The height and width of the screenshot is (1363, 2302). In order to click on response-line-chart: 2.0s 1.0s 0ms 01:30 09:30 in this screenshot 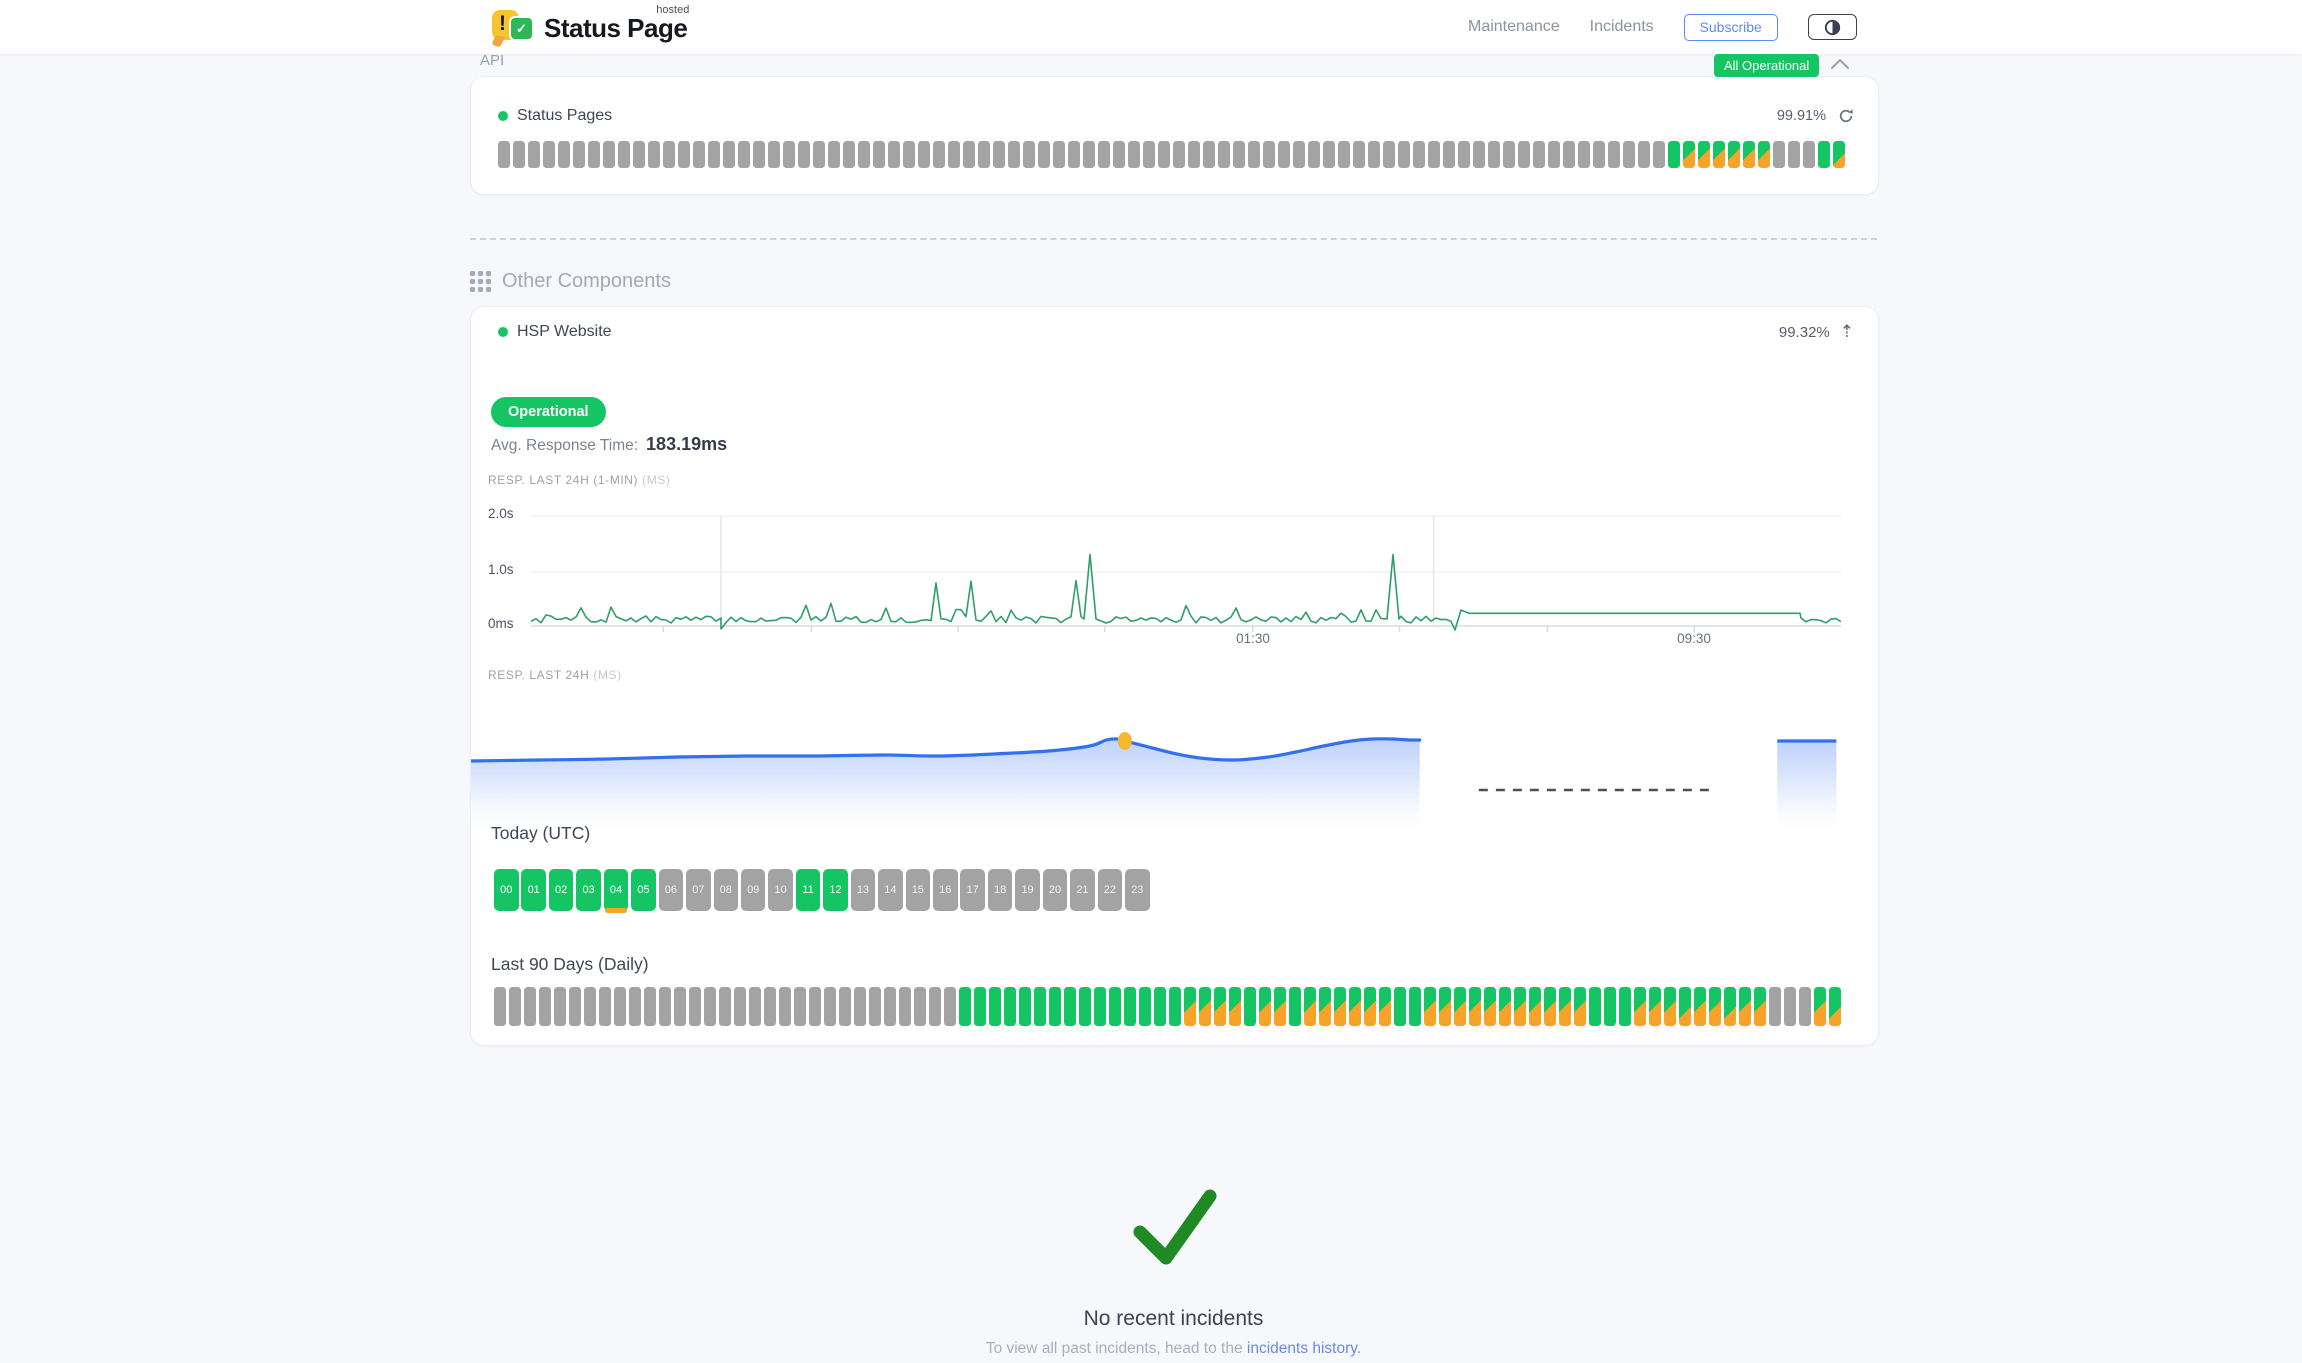, I will do `click(1171, 576)`.